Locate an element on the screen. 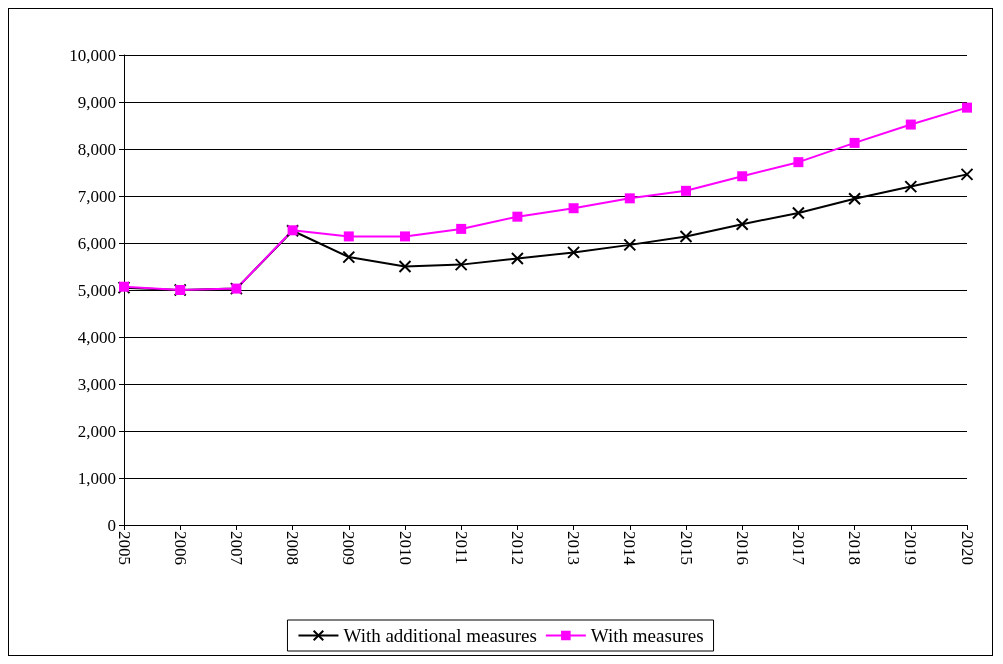  y-tick-label: 6,000 is located at coordinates (96, 243).